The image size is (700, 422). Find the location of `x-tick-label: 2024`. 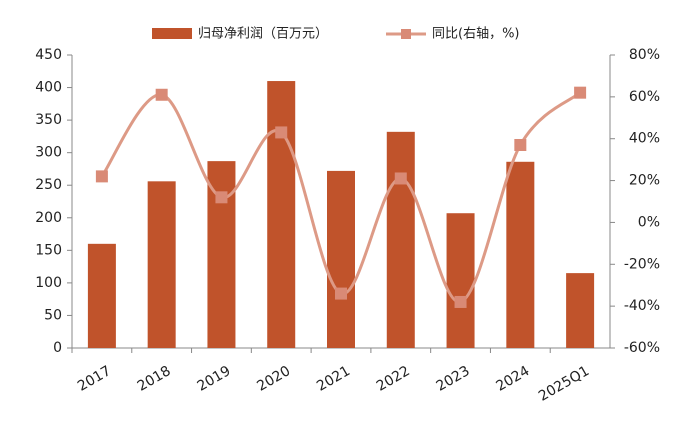

x-tick-label: 2024 is located at coordinates (512, 379).